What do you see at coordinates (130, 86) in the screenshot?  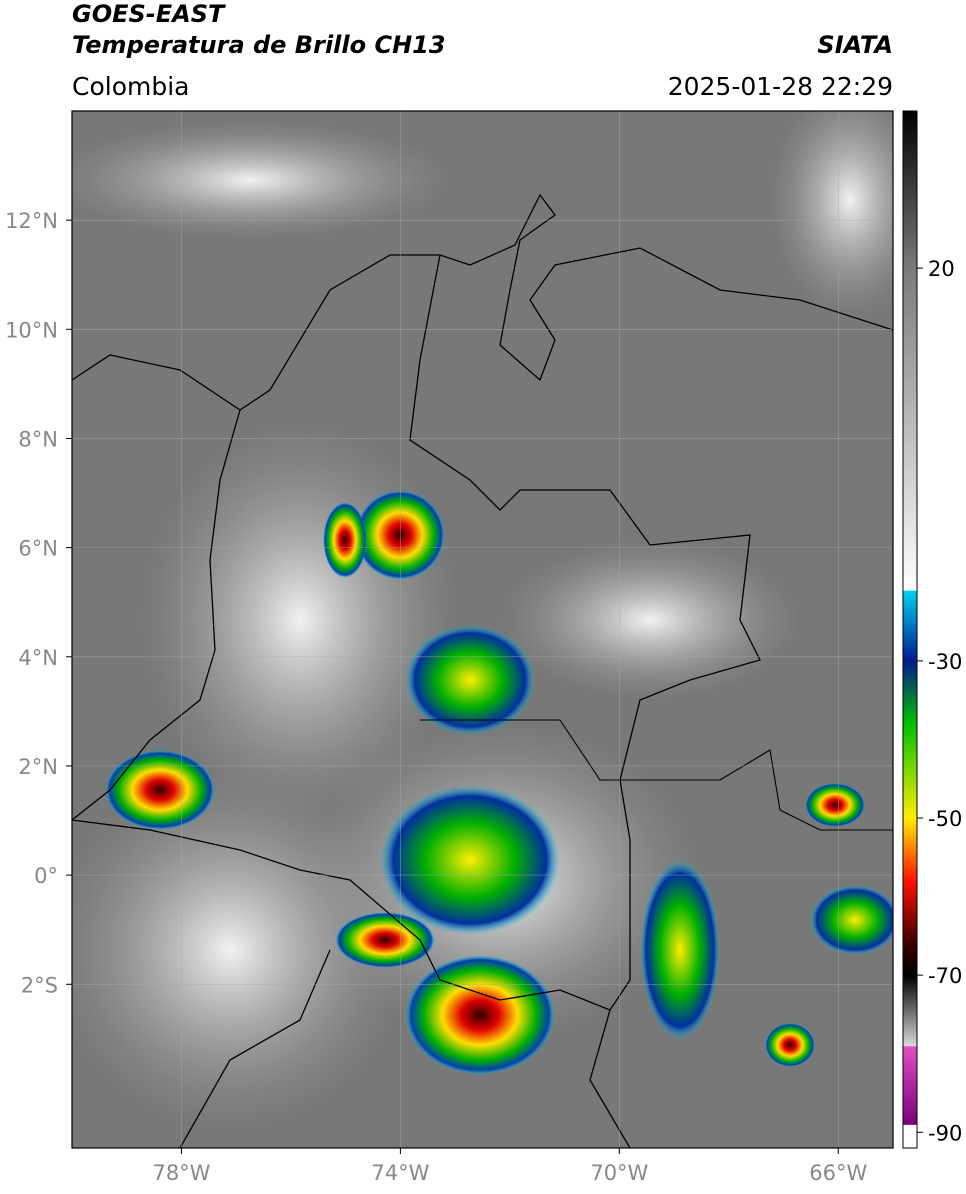 I see `region: Colombia` at bounding box center [130, 86].